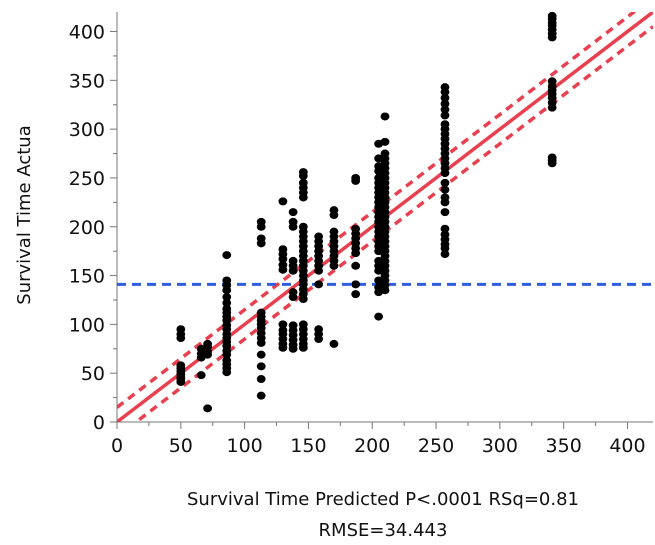  I want to click on y-tick-label: 250, so click(87, 179).